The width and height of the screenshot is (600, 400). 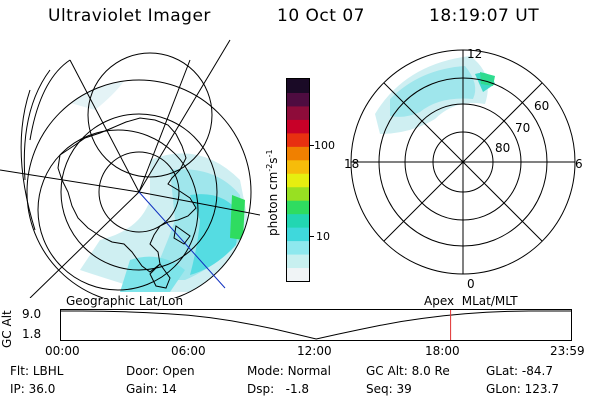 What do you see at coordinates (351, 164) in the screenshot?
I see `mlt-label-18: 18` at bounding box center [351, 164].